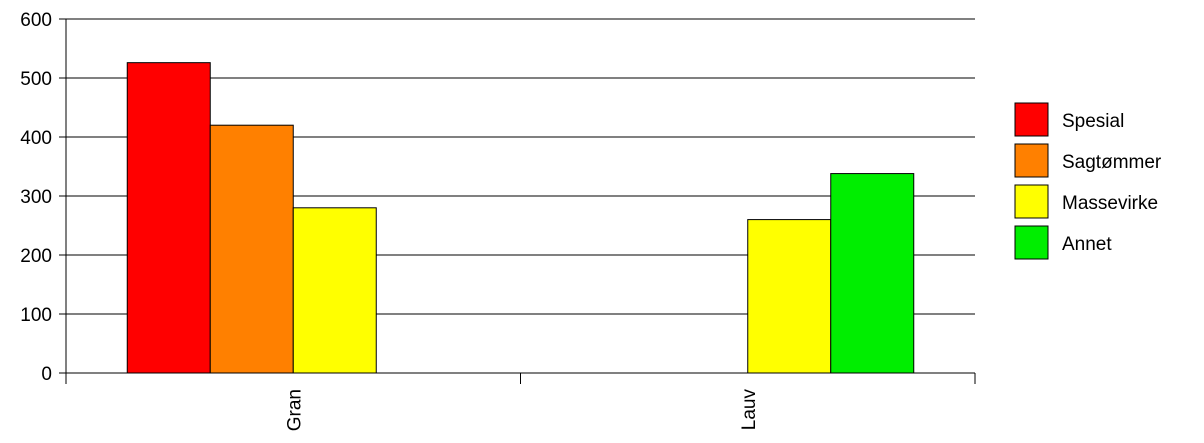  Describe the element at coordinates (789, 296) in the screenshot. I see `bar-massevirke-lauv` at that location.